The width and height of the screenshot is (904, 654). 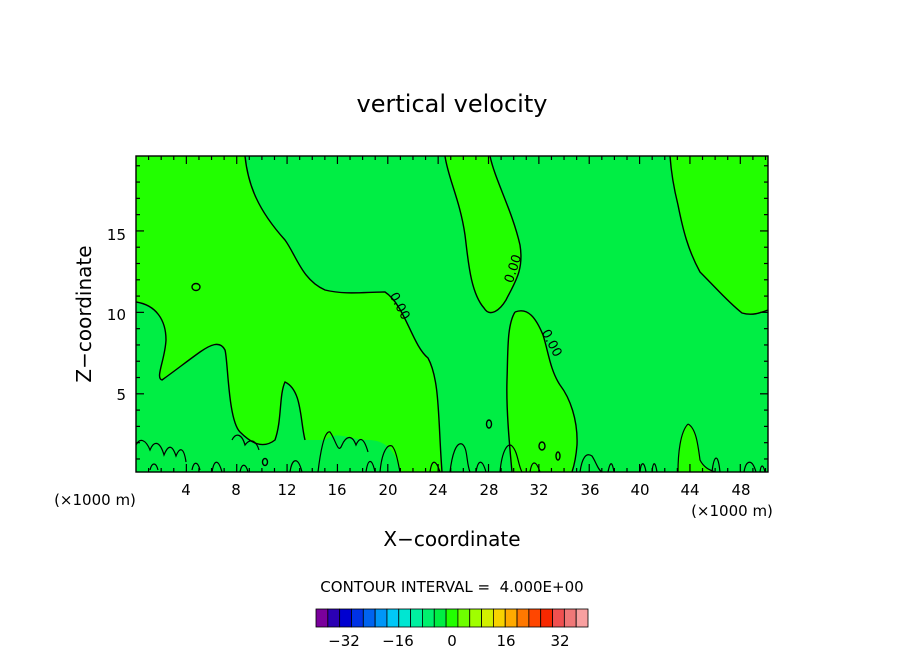 What do you see at coordinates (451, 587) in the screenshot?
I see `contour-interval-text: CONTOUR INTERVAL = 4.000E+00` at bounding box center [451, 587].